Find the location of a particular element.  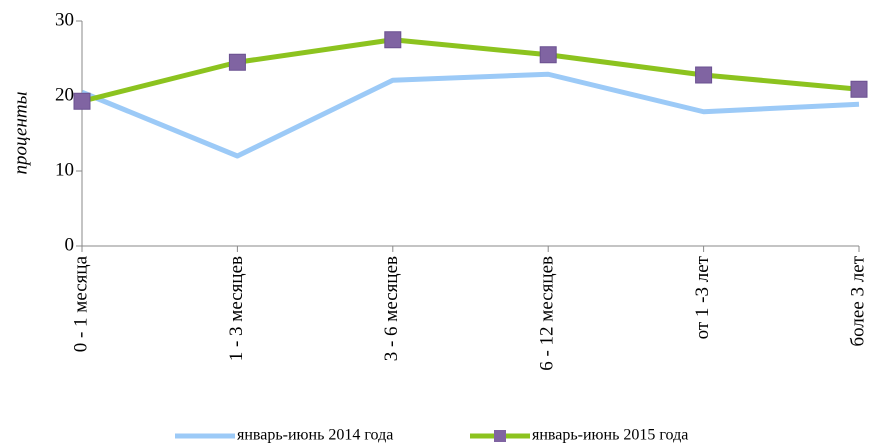

x-tick-label: 1 - 3 месяцев is located at coordinates (236, 308).